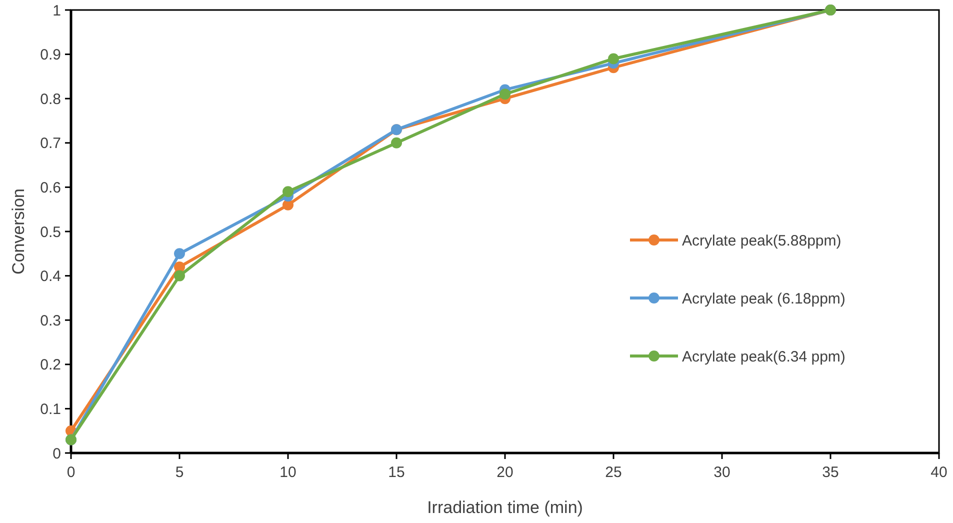 The height and width of the screenshot is (523, 953). I want to click on y-tick-label: 0.1, so click(50, 409).